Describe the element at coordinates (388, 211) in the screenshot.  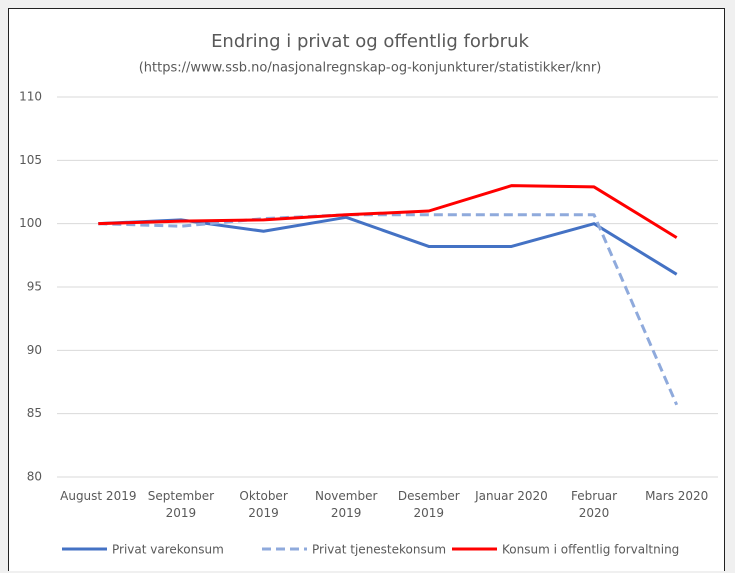
I see `series-line` at that location.